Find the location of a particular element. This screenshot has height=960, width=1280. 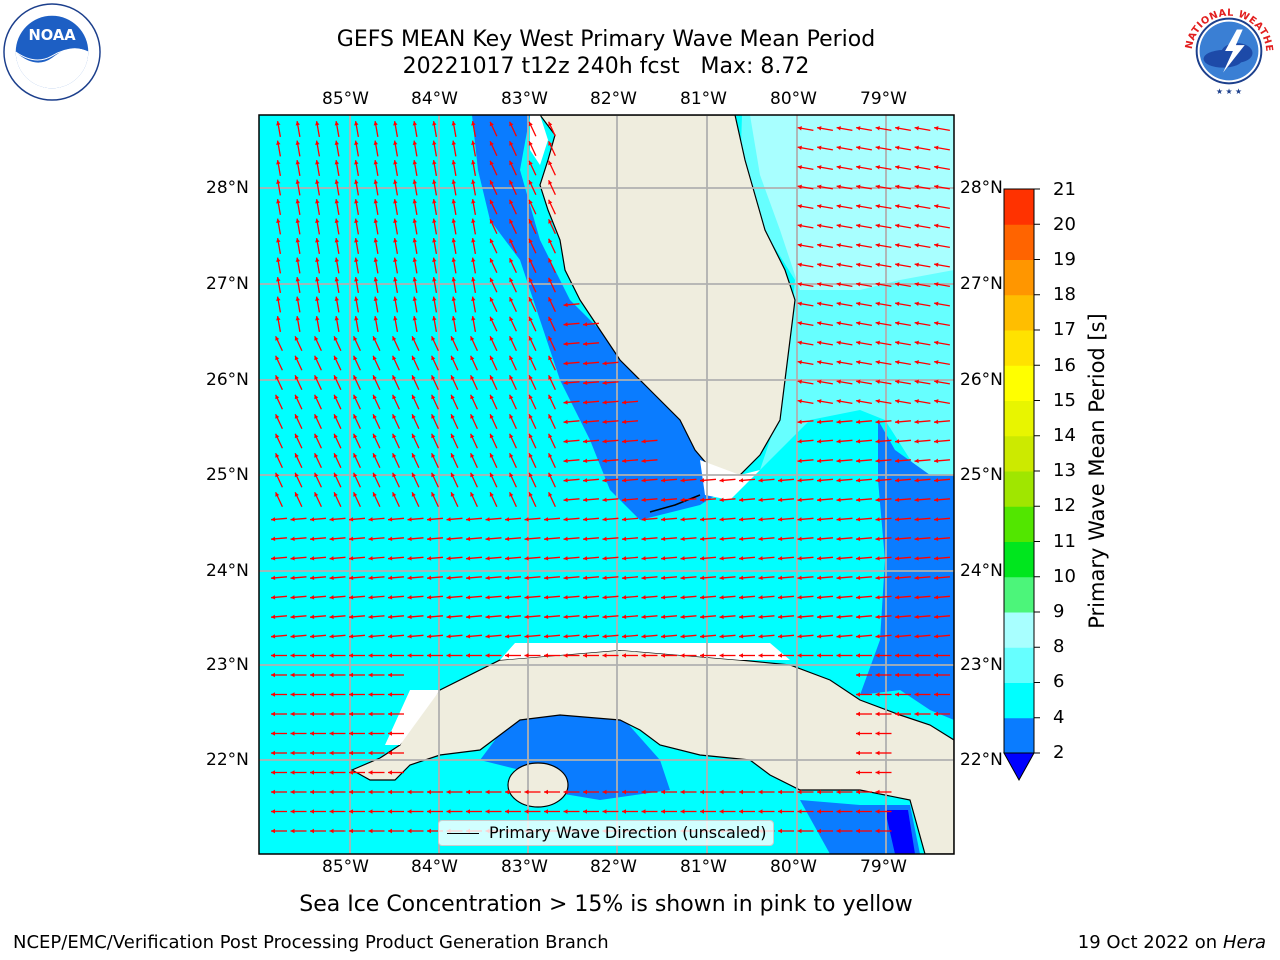

lon-label-top: 85°W is located at coordinates (345, 99).